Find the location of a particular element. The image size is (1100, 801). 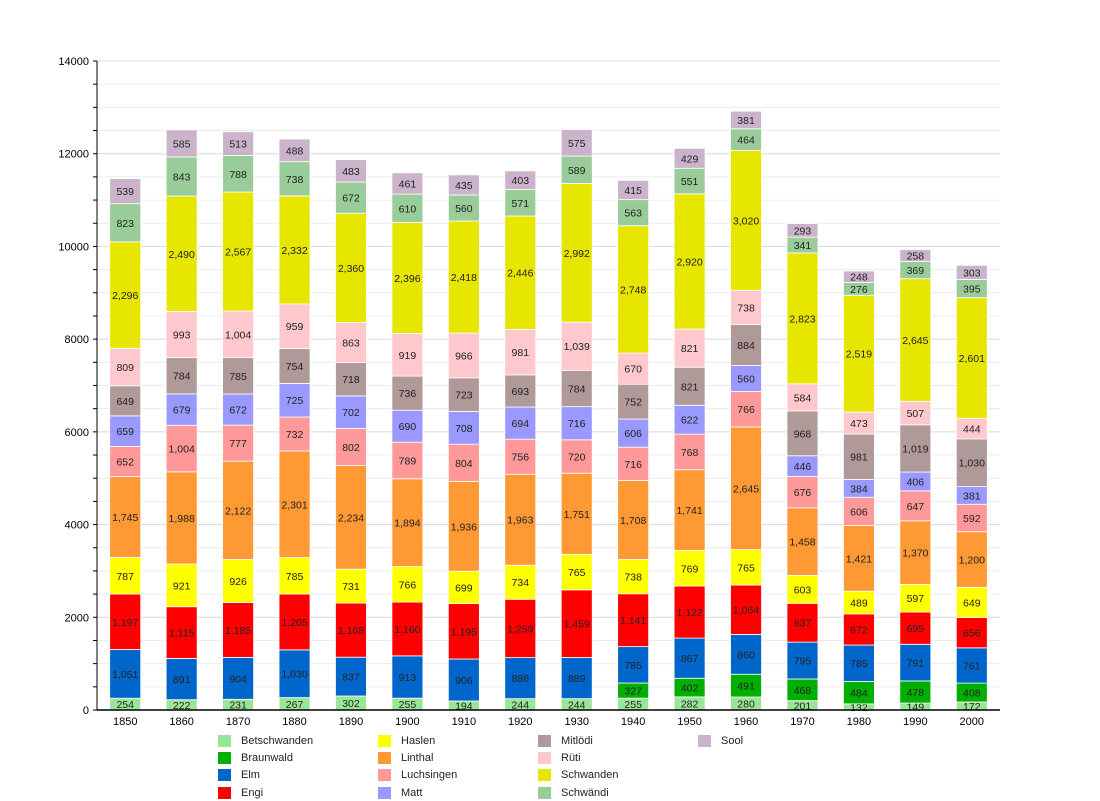

data-label: 571 is located at coordinates (521, 204).